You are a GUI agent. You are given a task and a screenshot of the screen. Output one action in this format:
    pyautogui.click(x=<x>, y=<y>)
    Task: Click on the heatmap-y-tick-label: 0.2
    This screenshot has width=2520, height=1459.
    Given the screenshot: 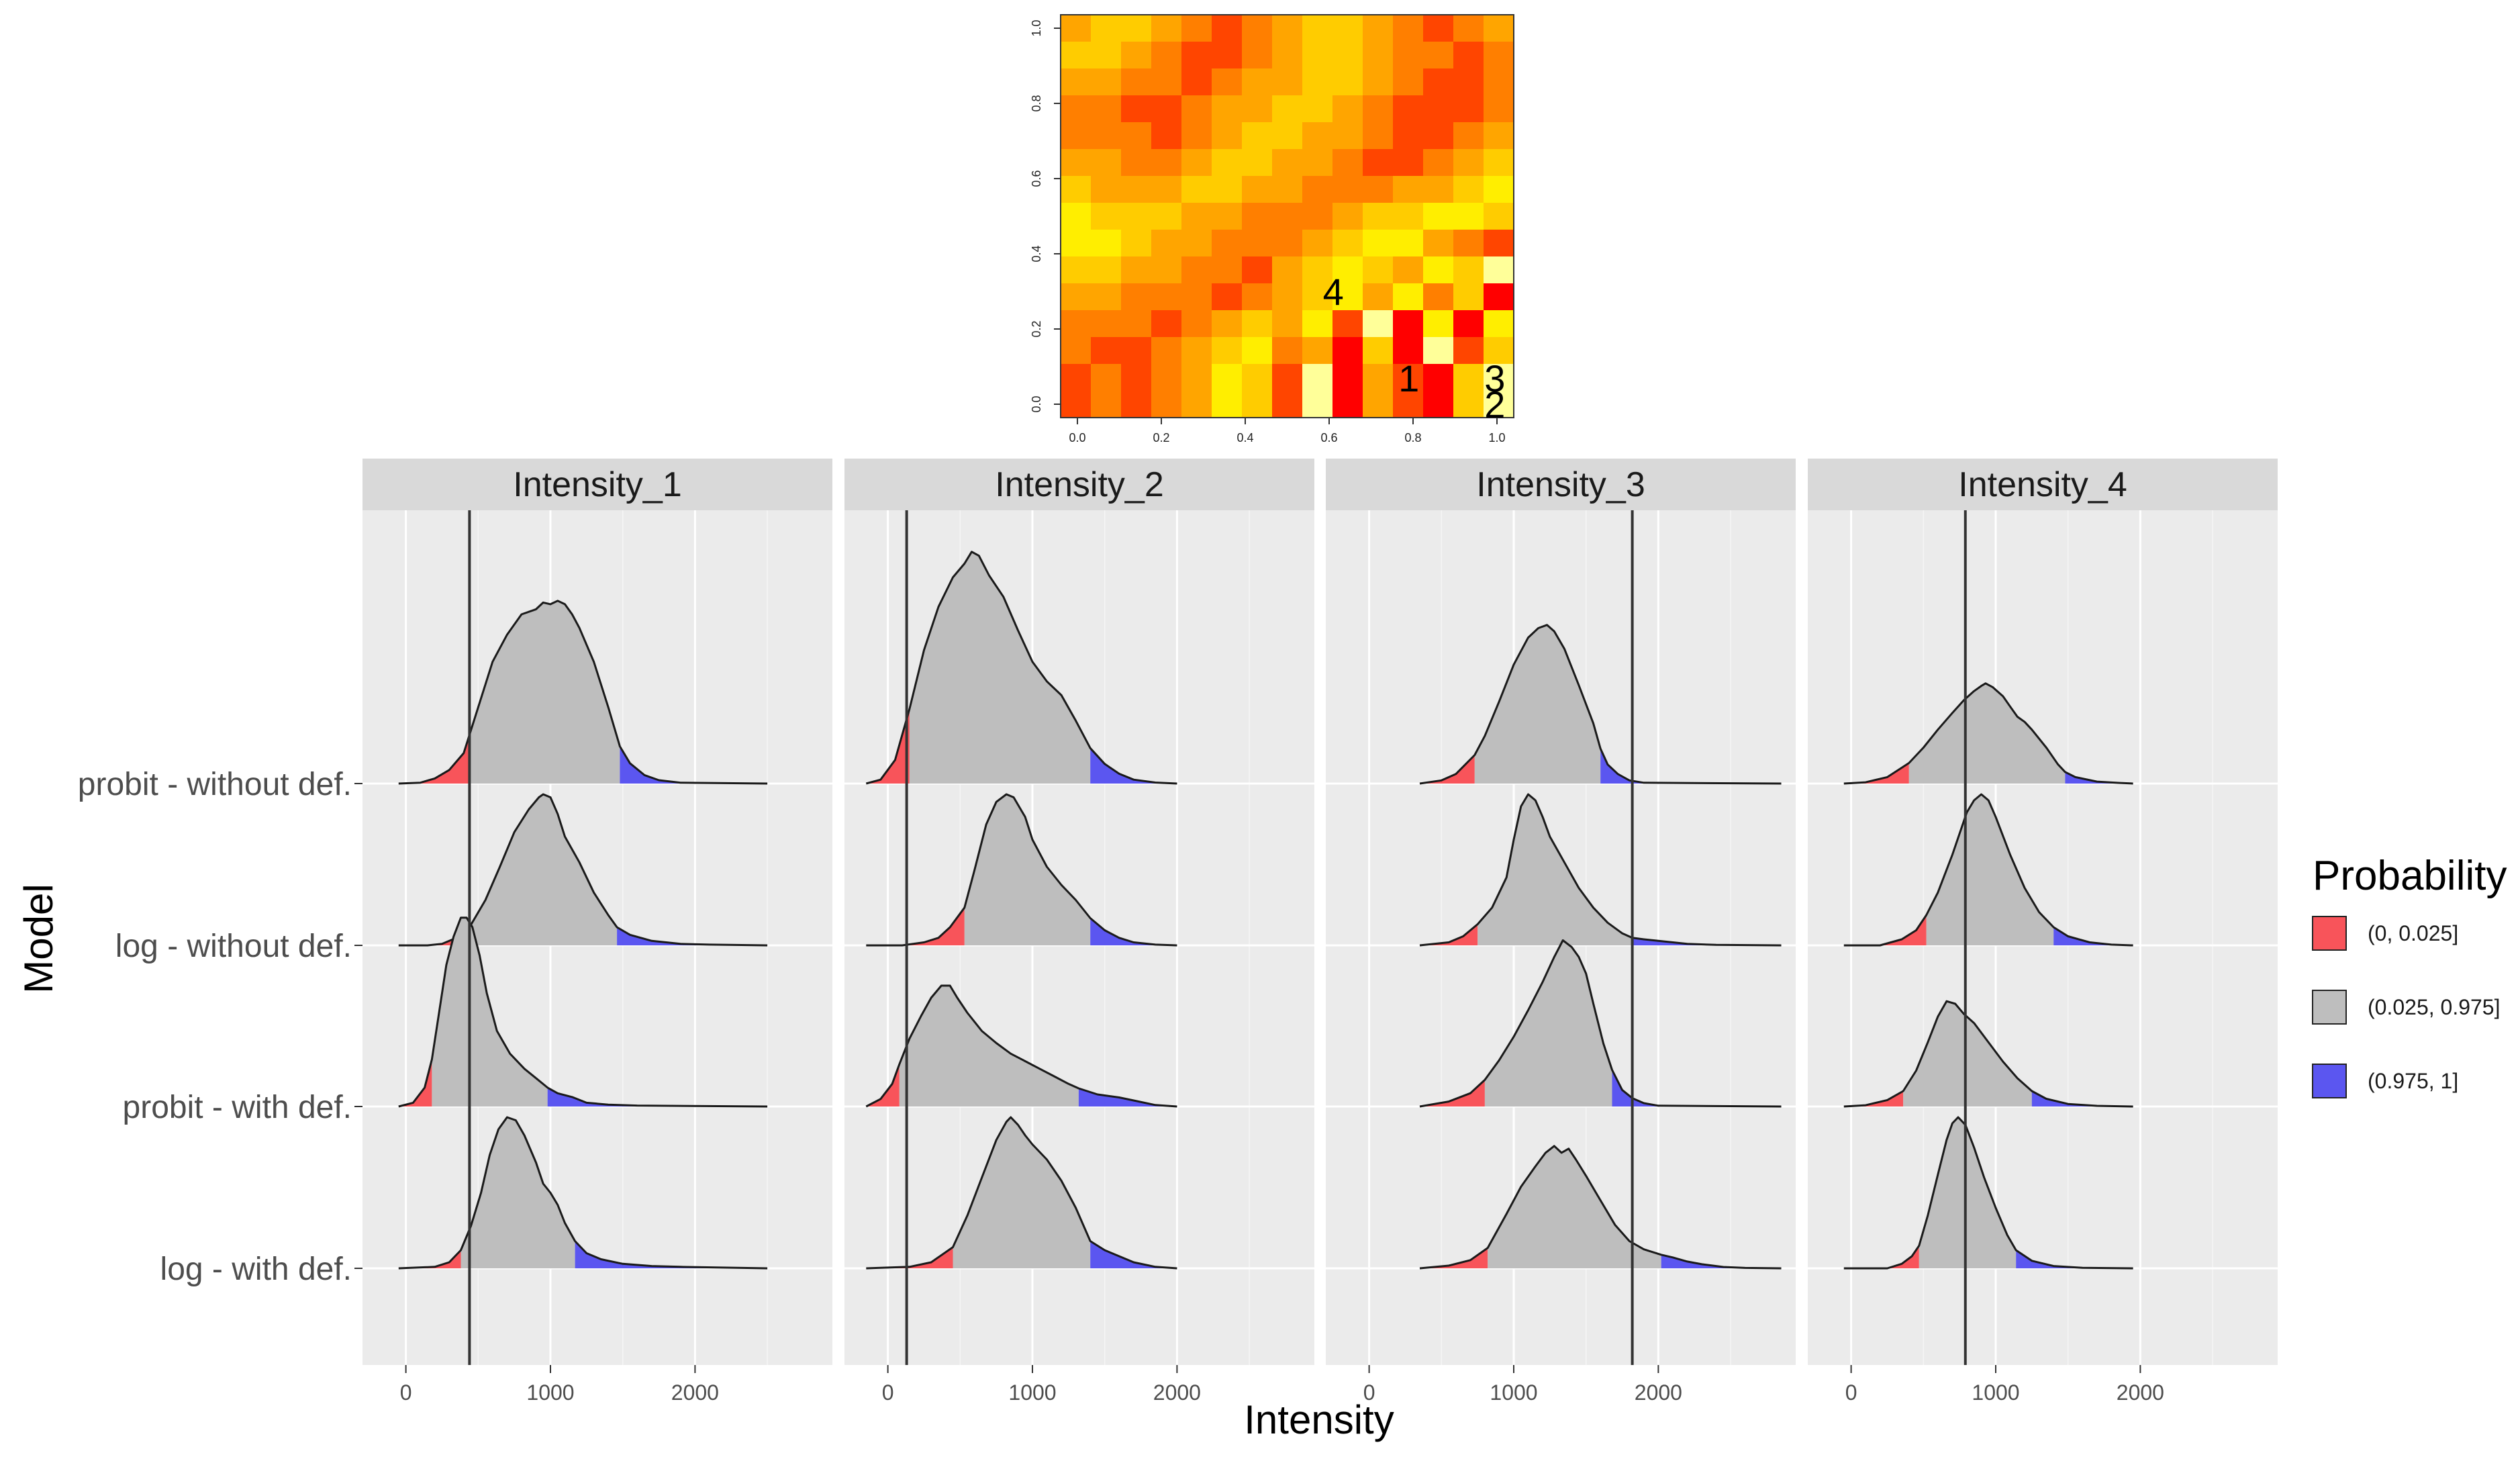 What is the action you would take?
    pyautogui.click(x=1036, y=328)
    